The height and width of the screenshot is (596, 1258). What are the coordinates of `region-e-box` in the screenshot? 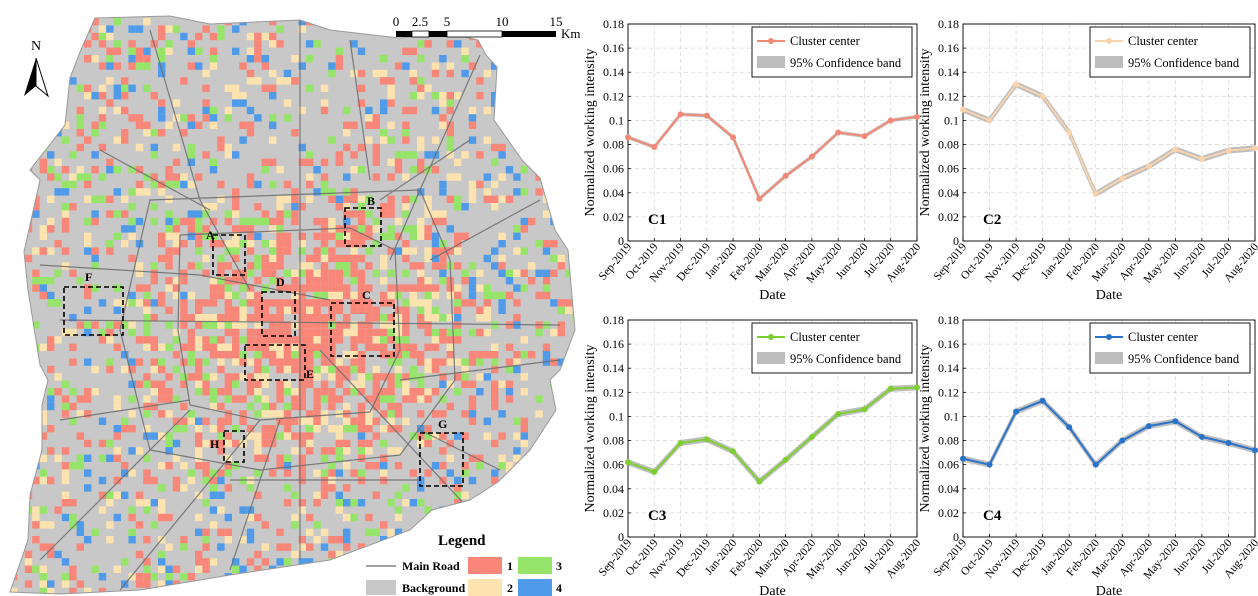 It's located at (275, 362).